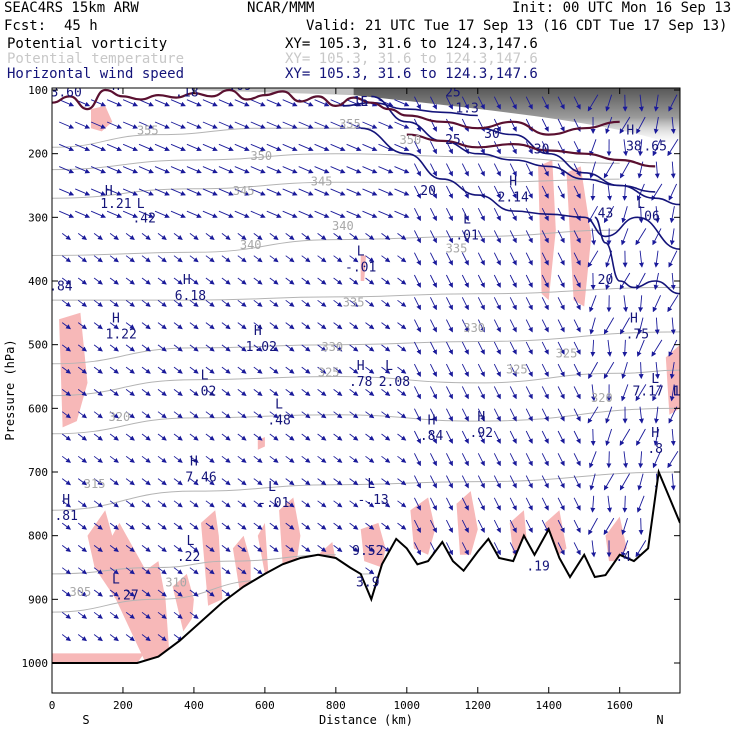 The image size is (740, 740). What do you see at coordinates (606, 280) in the screenshot?
I see `wind-speed-label: 20` at bounding box center [606, 280].